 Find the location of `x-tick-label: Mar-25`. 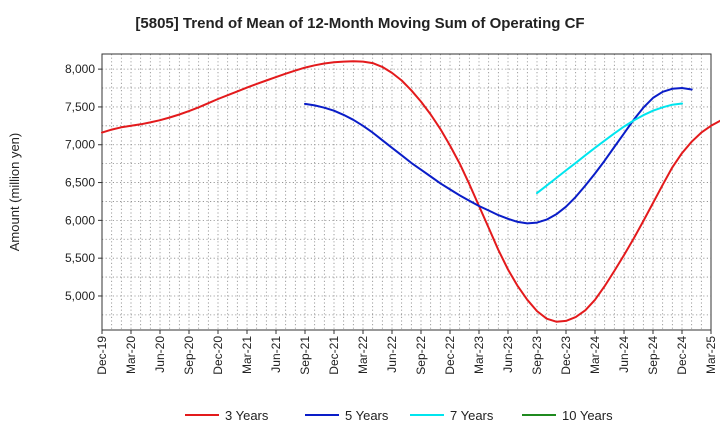

x-tick-label: Mar-25 is located at coordinates (711, 355).